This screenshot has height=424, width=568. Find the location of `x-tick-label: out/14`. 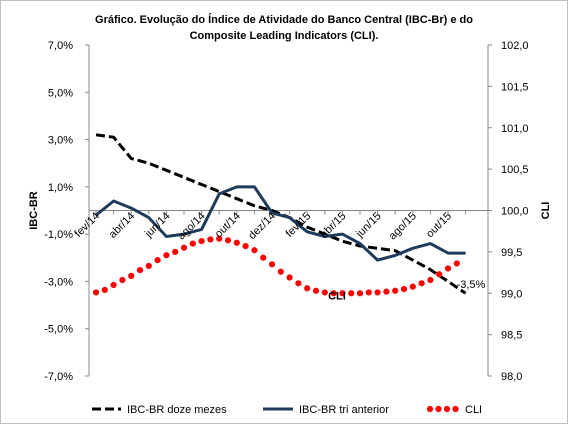

x-tick-label: out/14 is located at coordinates (228, 225).